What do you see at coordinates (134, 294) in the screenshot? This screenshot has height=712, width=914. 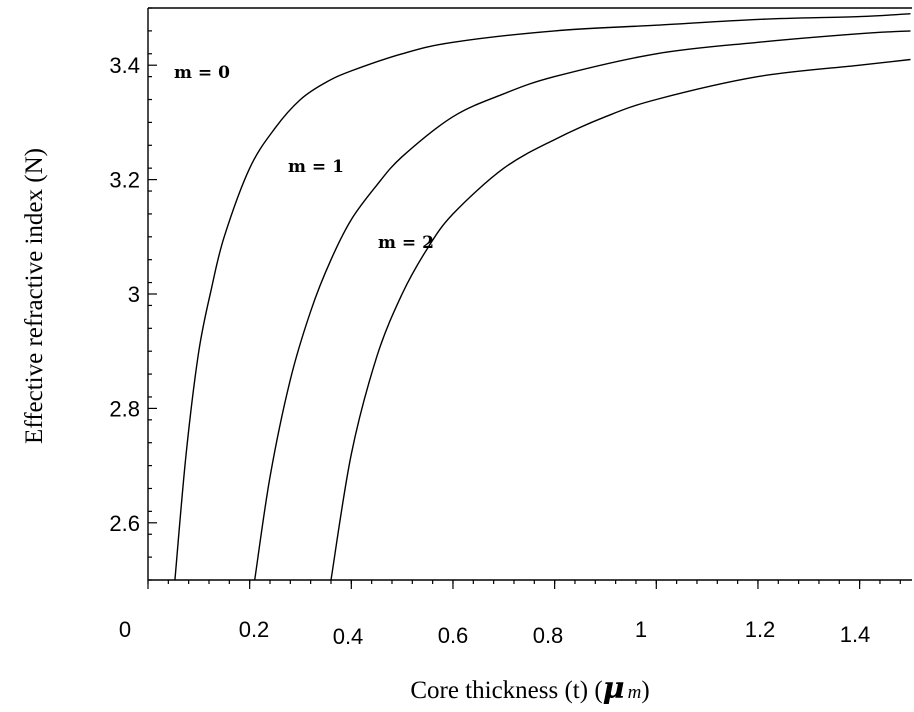 I see `y-tick-label: 3` at bounding box center [134, 294].